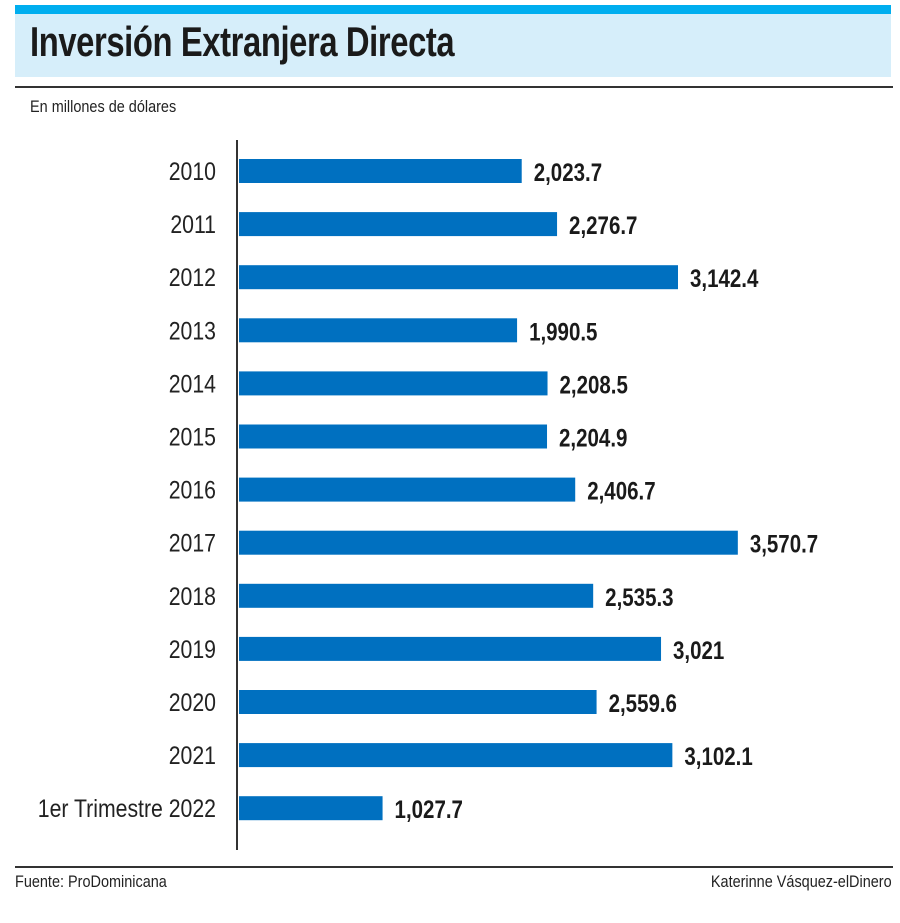 The width and height of the screenshot is (900, 923). What do you see at coordinates (801, 881) in the screenshot?
I see `credit-note: Katerinne Vásquez-elDinero` at bounding box center [801, 881].